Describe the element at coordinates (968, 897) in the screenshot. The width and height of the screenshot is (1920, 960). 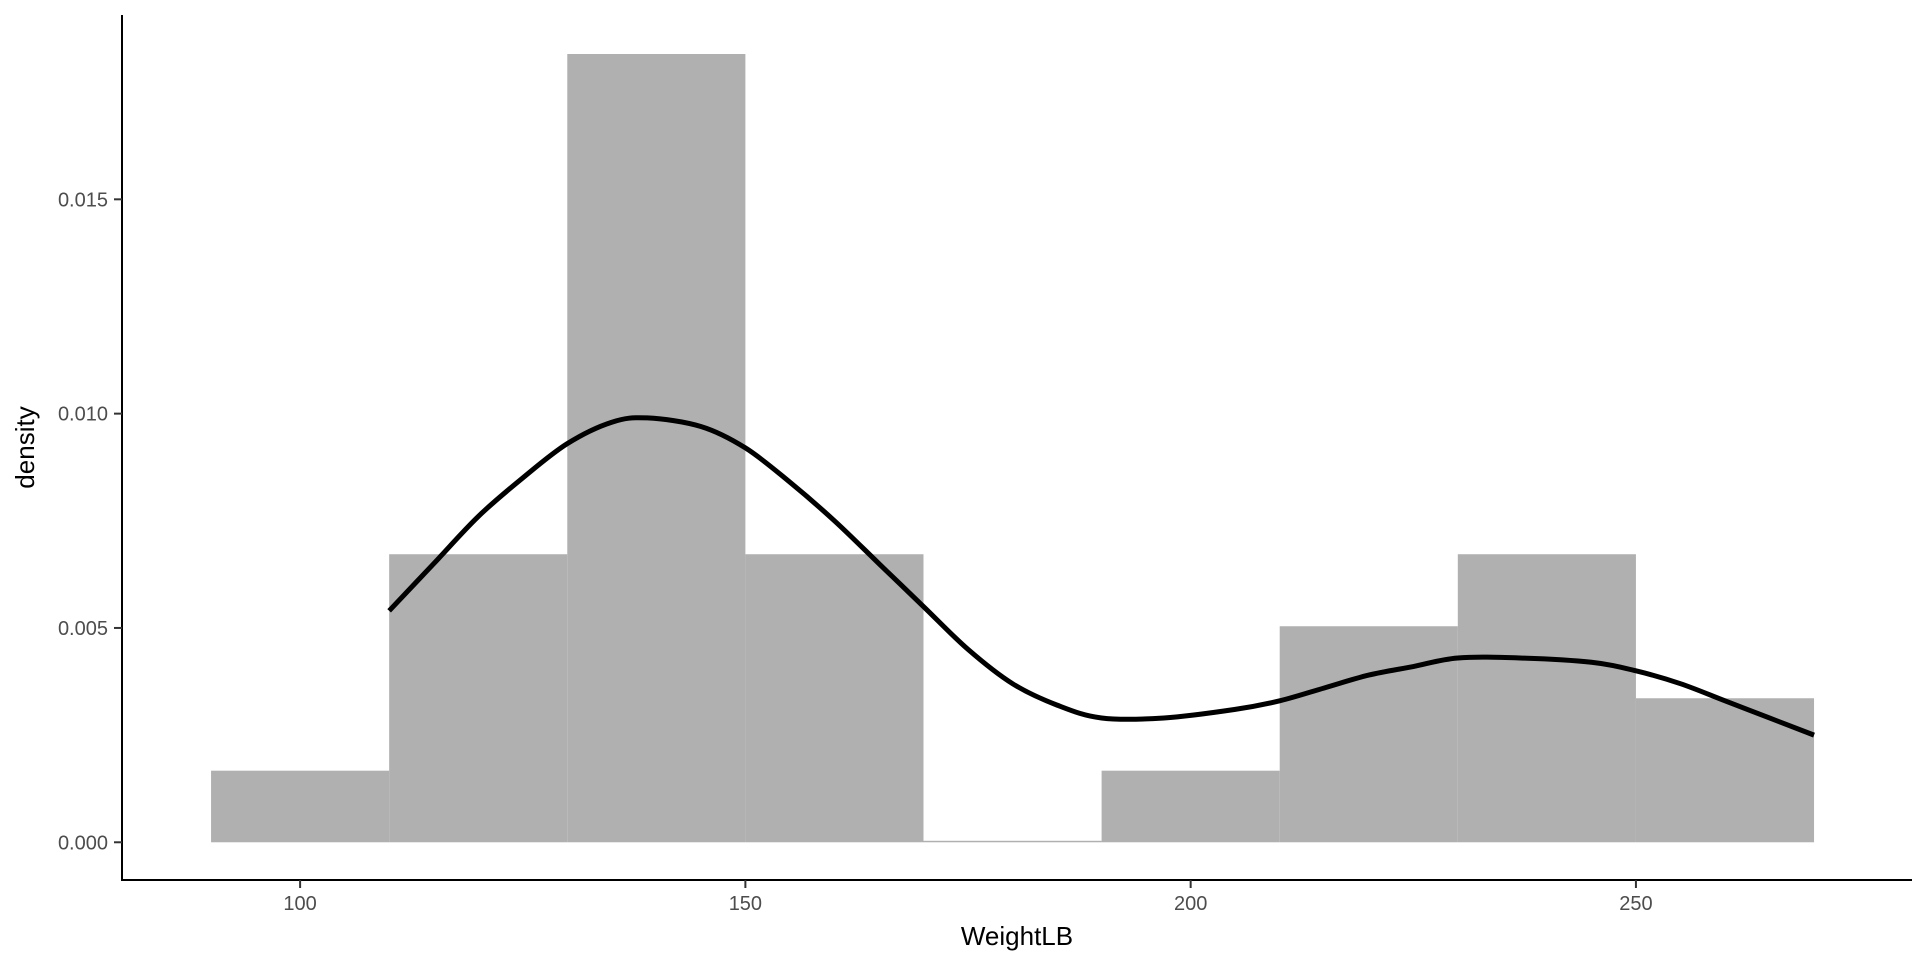
I see `x-axis-ticks: 100 150 200 250` at that location.